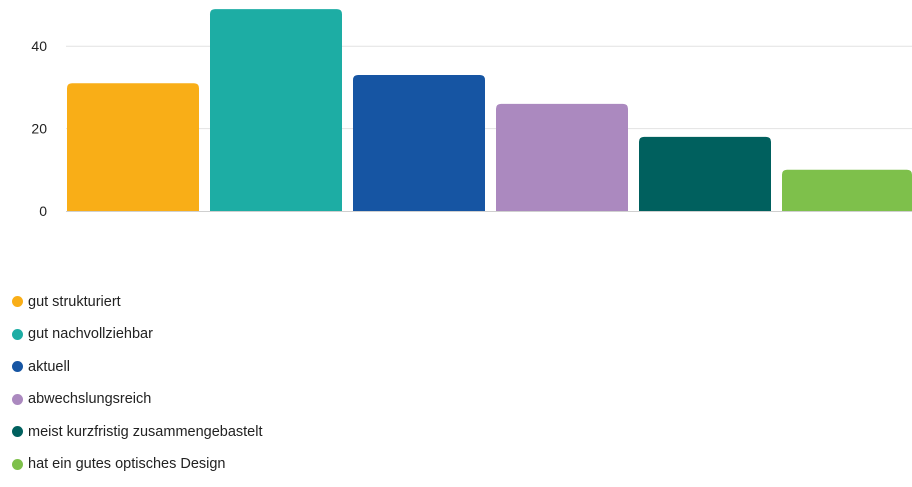  I want to click on y-tick-label: 0, so click(43, 211).